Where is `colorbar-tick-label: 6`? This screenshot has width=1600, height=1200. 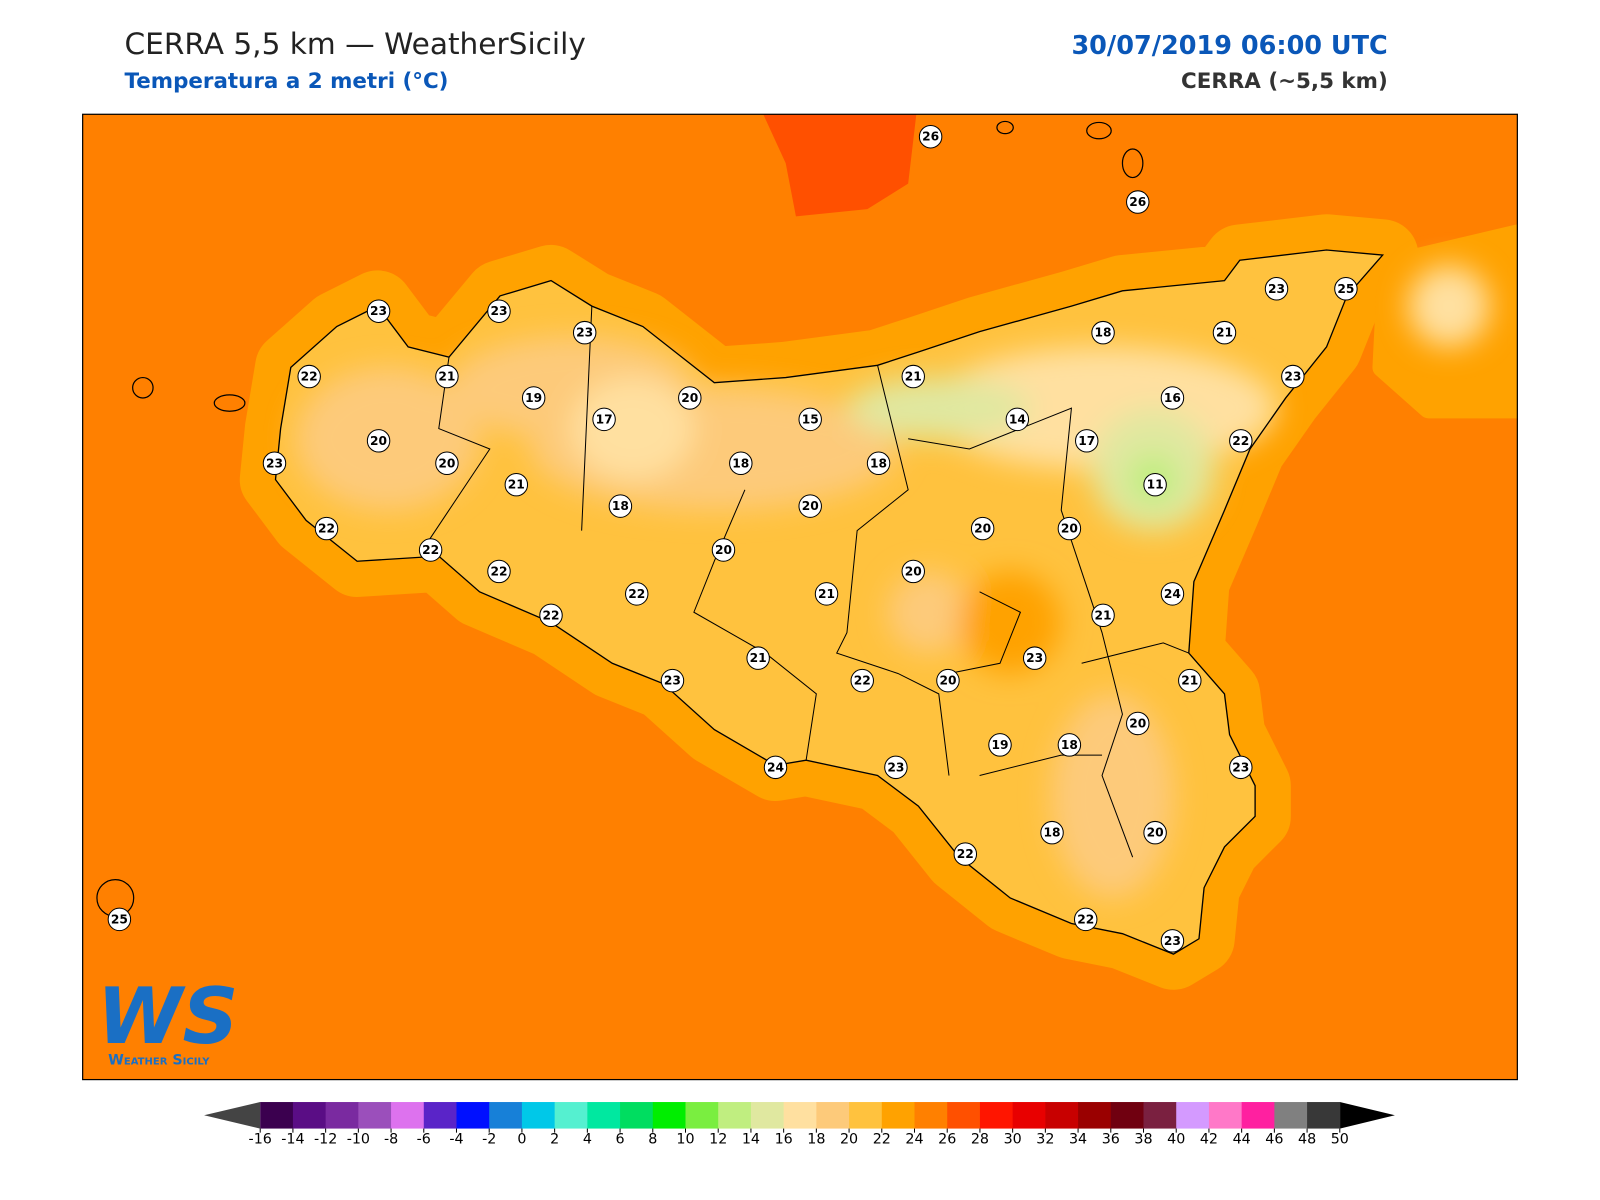 colorbar-tick-label: 6 is located at coordinates (620, 1139).